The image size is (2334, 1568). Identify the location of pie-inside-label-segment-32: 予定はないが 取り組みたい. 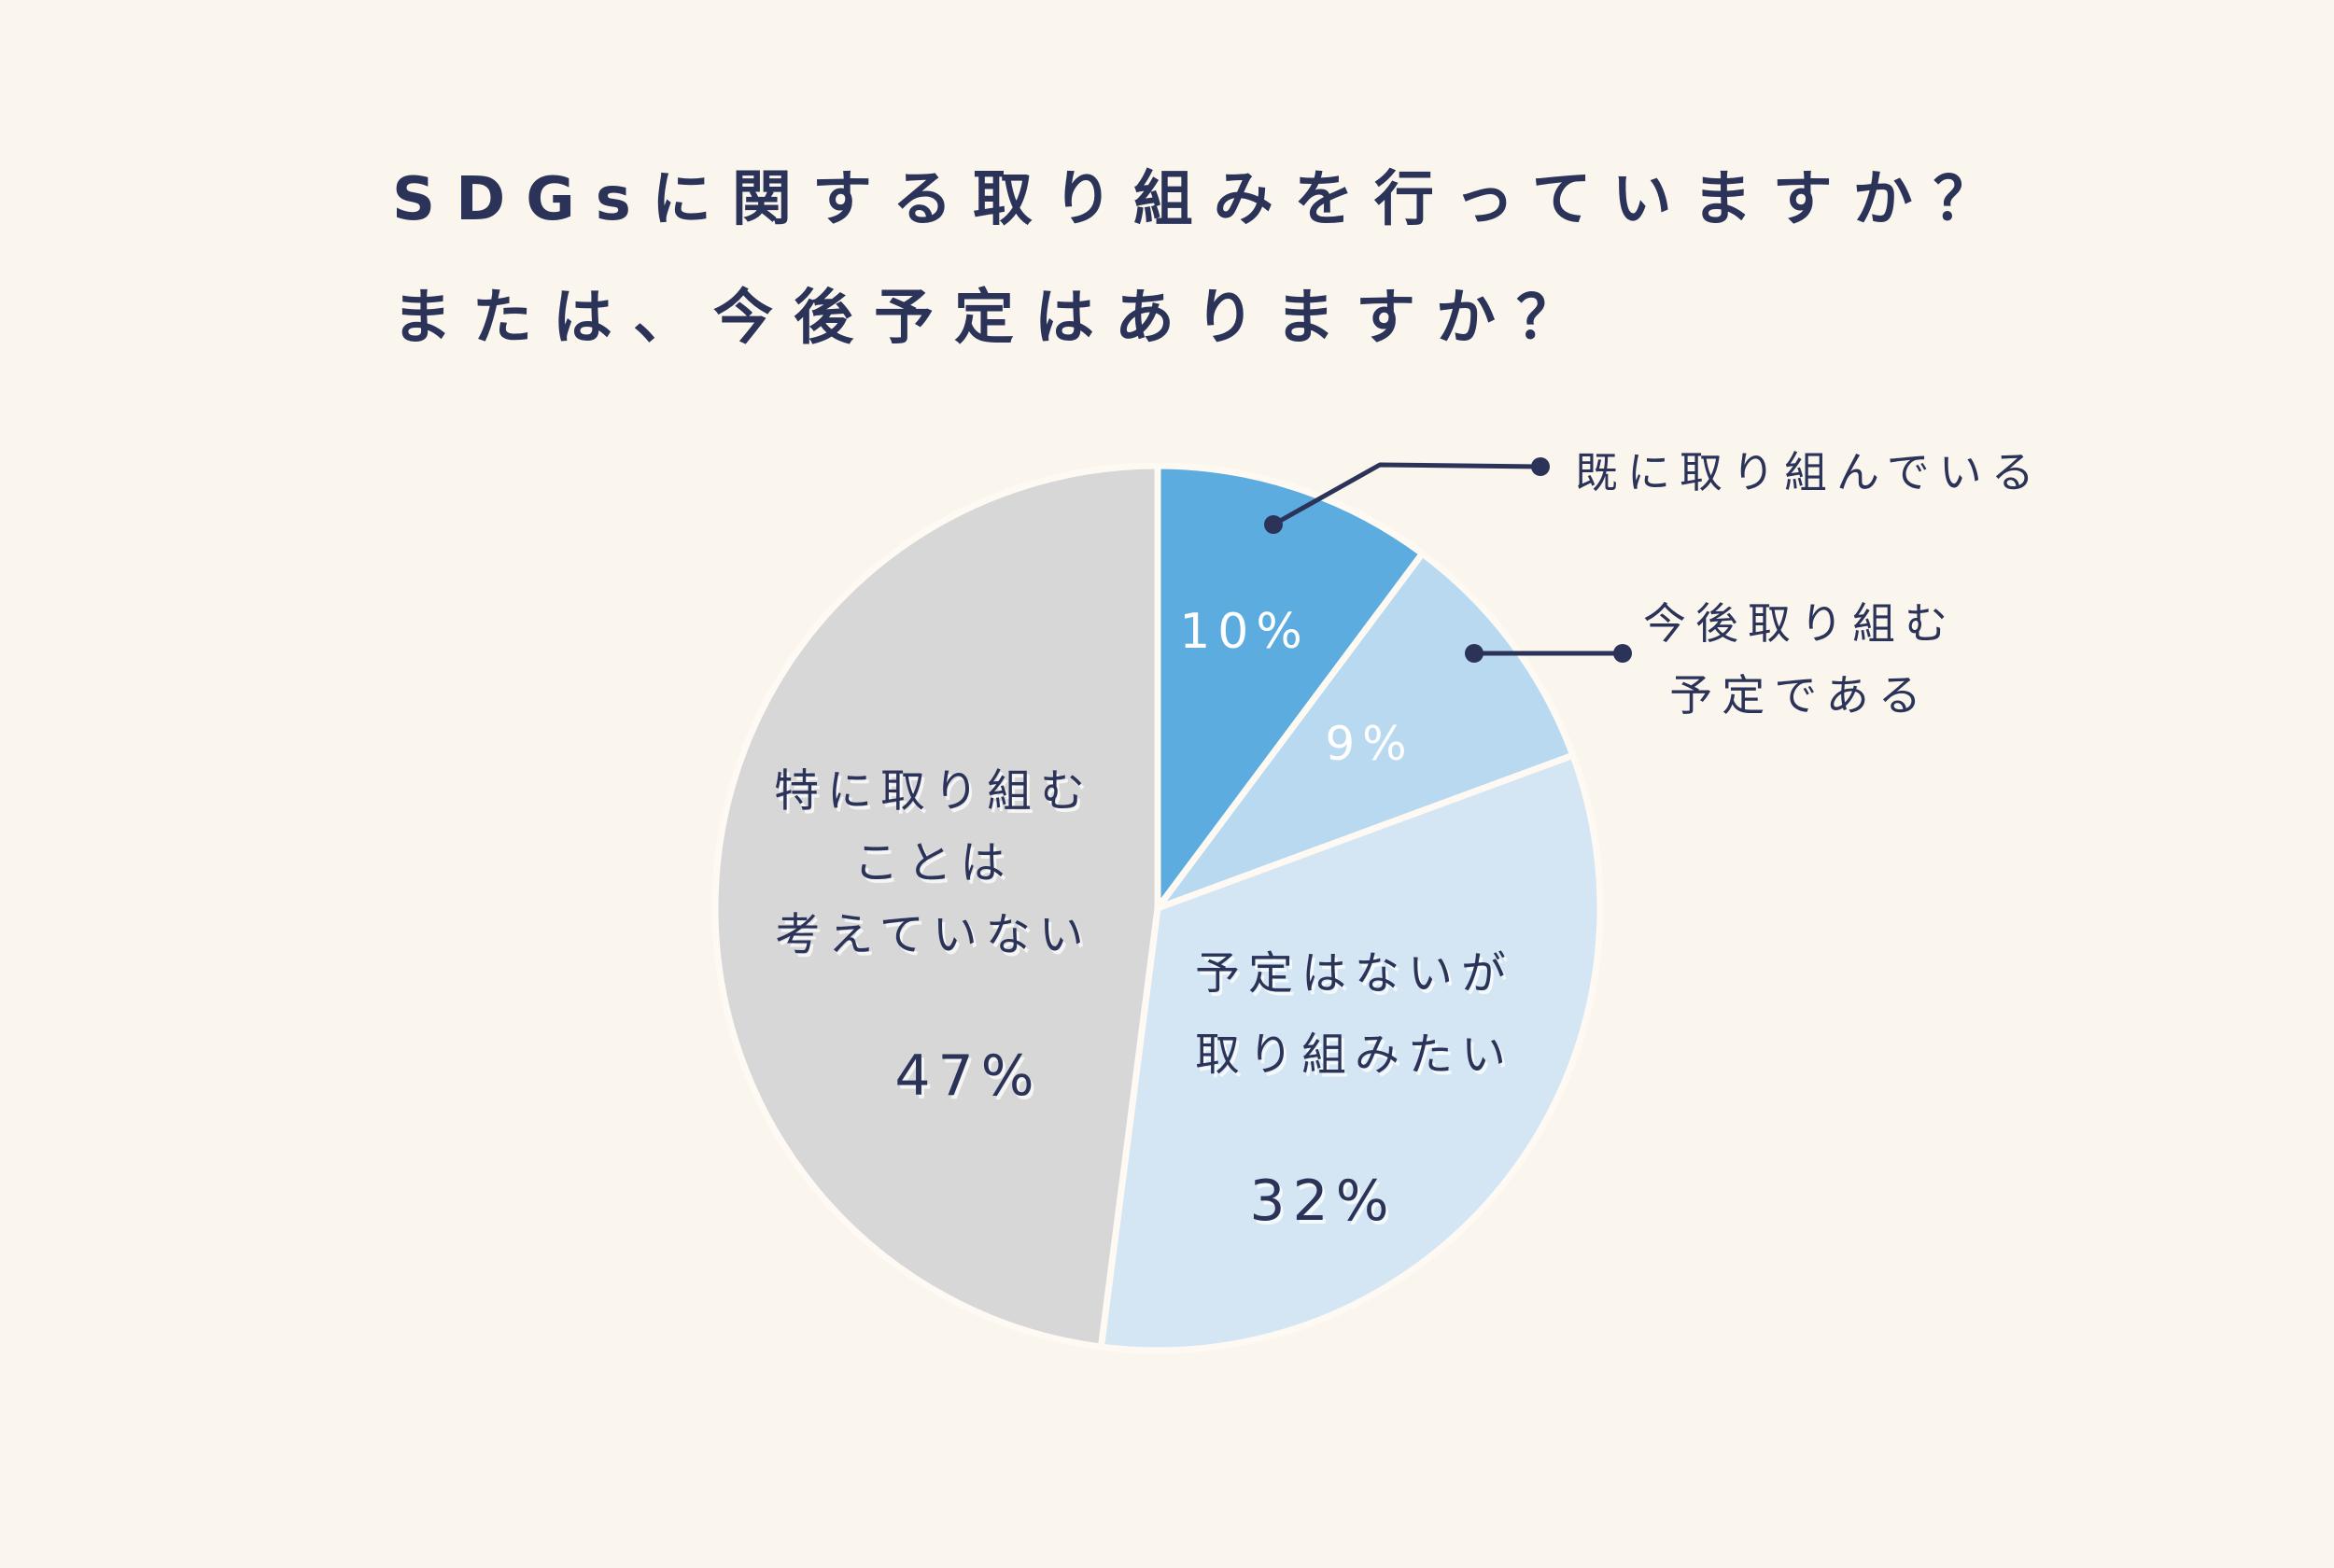
(1354, 1015).